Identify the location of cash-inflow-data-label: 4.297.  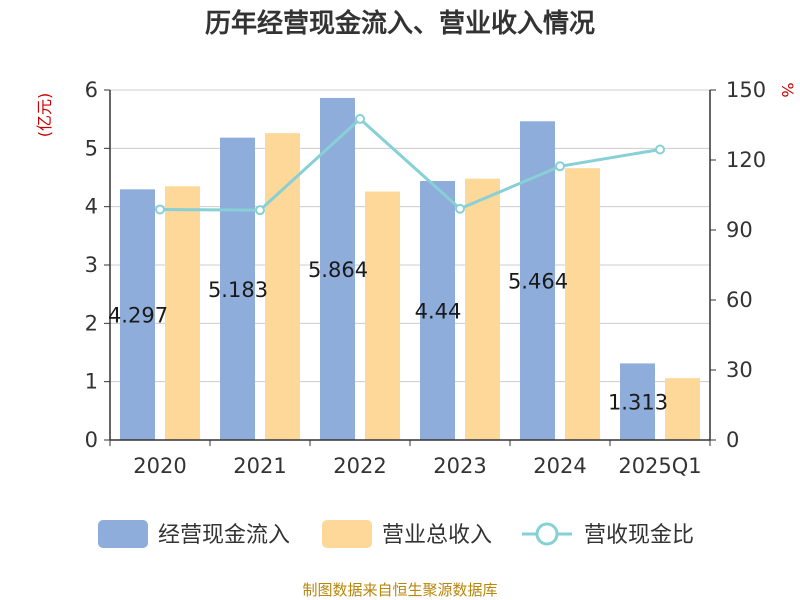
(138, 316).